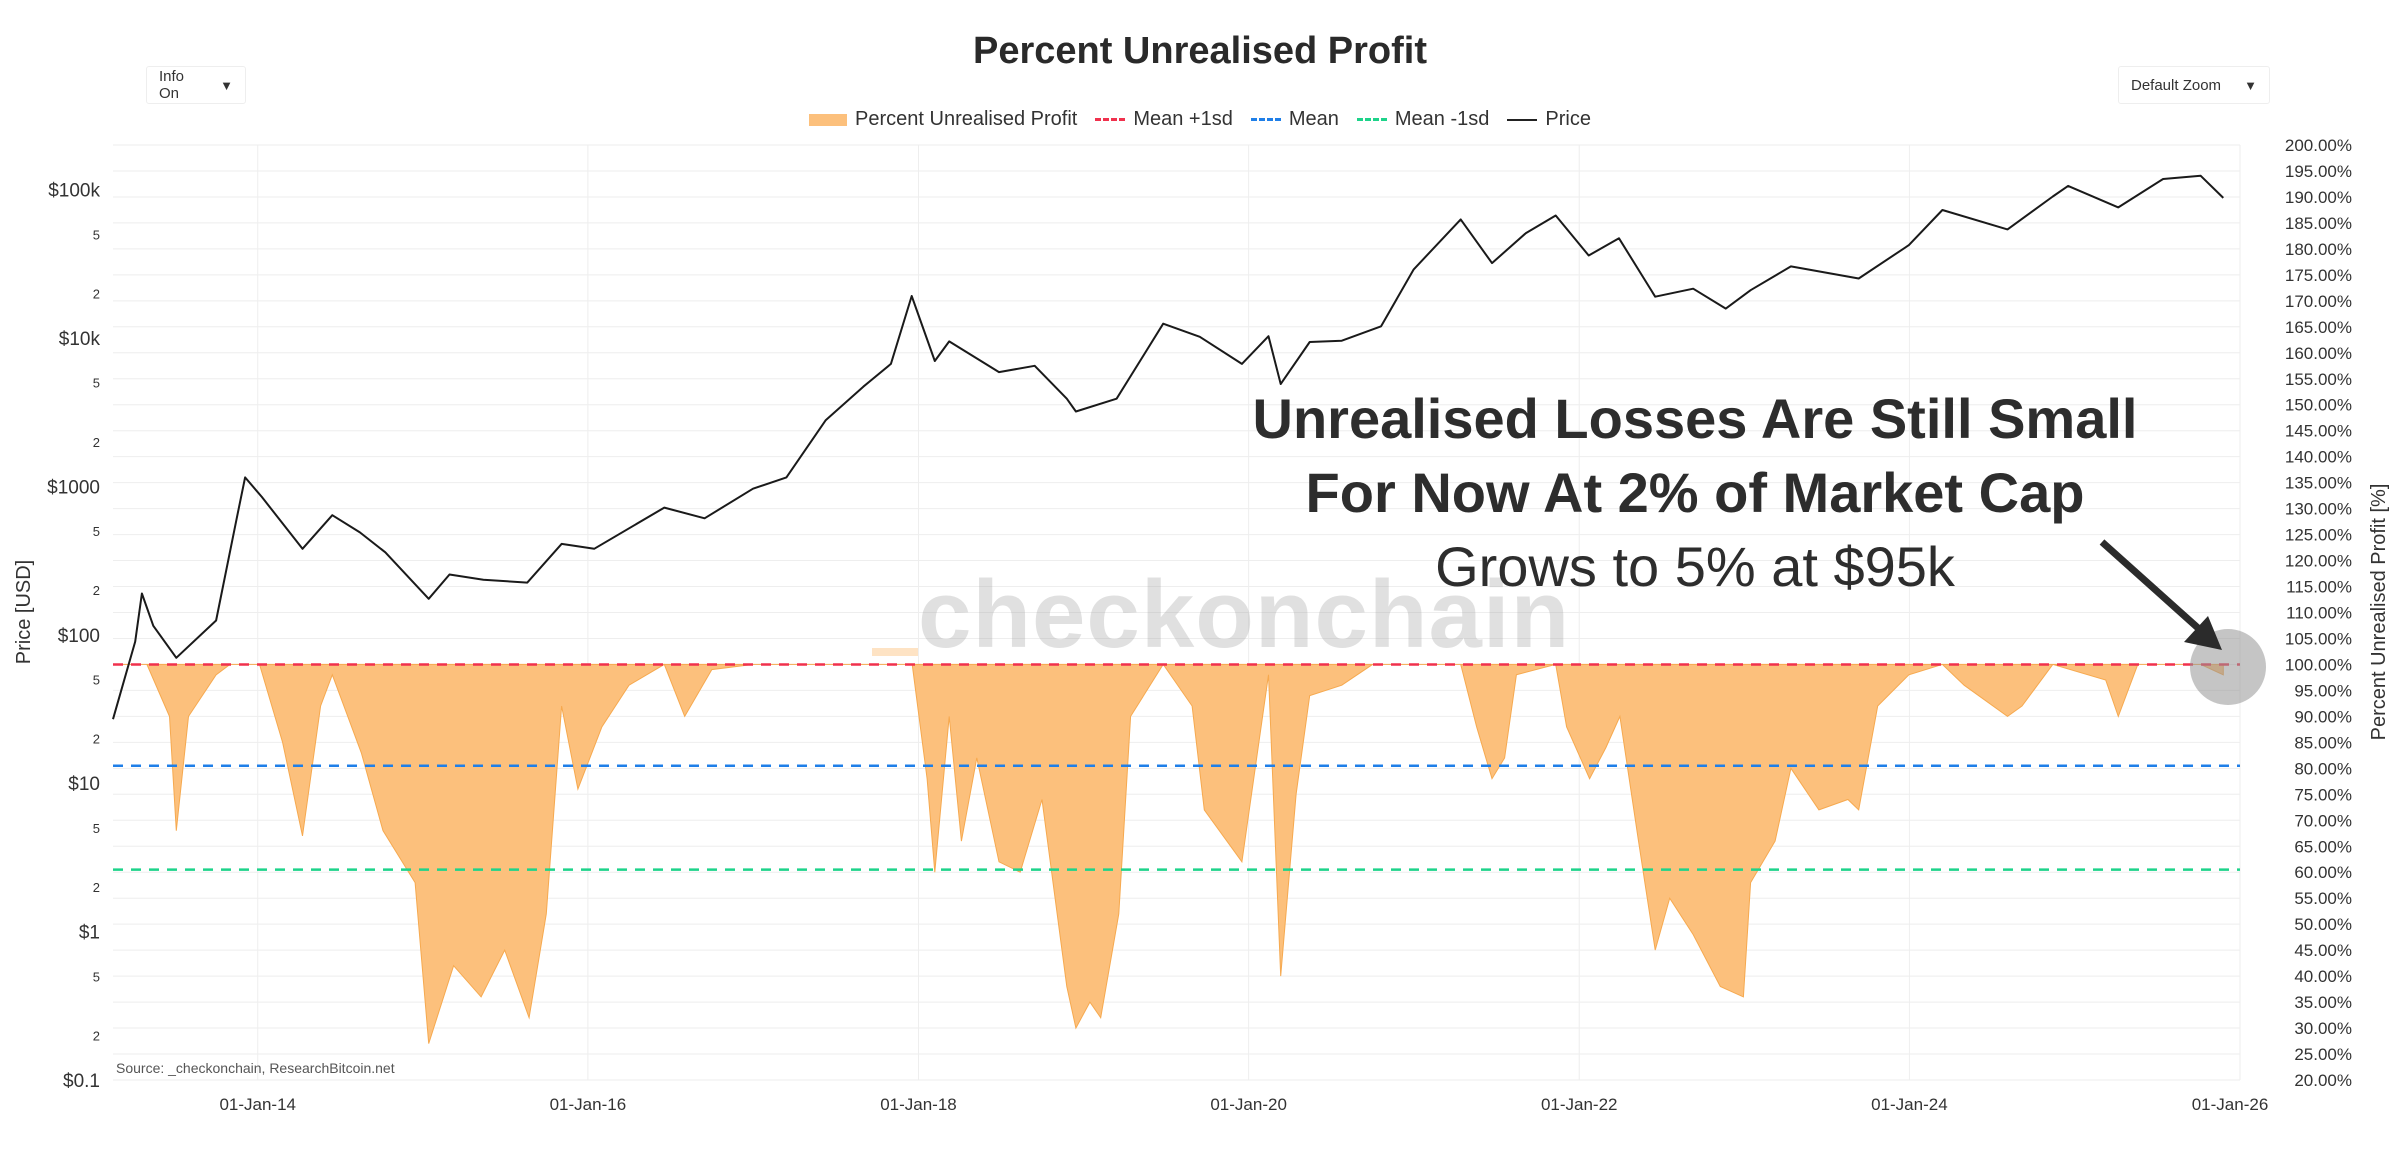 This screenshot has width=2400, height=1165. I want to click on y-right-tick-label: 150.00%, so click(2318, 405).